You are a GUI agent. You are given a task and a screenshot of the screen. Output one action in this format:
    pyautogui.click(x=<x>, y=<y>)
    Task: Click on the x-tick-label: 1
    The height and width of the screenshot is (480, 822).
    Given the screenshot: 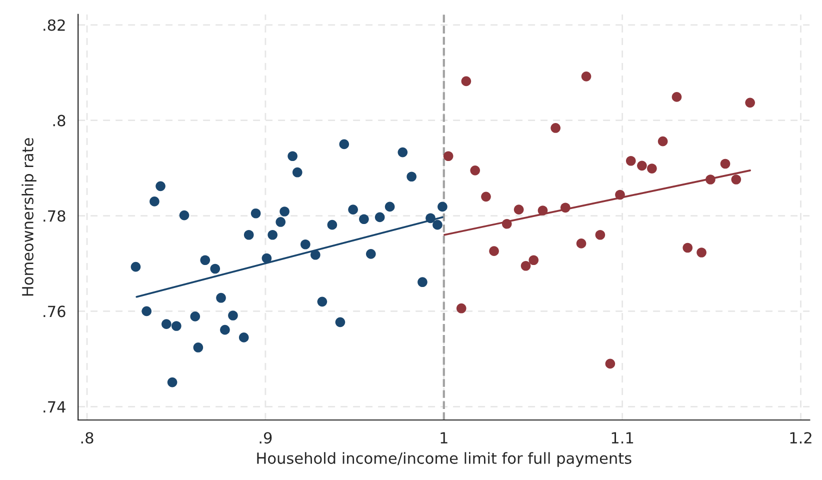 What is the action you would take?
    pyautogui.click(x=444, y=438)
    